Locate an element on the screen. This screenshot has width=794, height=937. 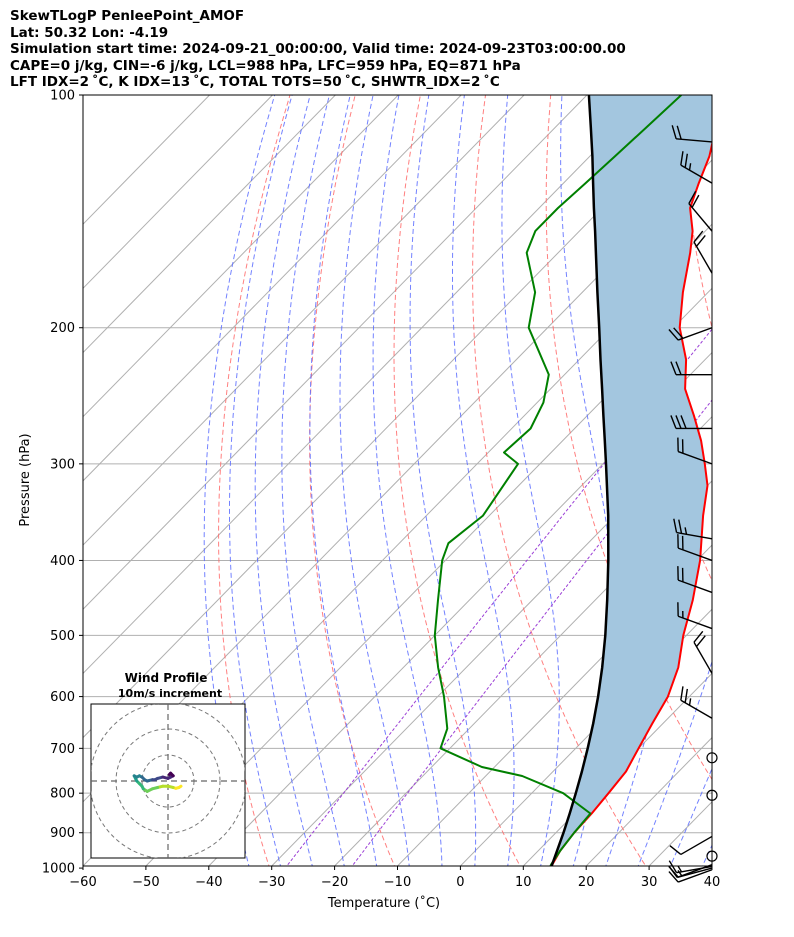
parcel-series is located at coordinates (580, 480).